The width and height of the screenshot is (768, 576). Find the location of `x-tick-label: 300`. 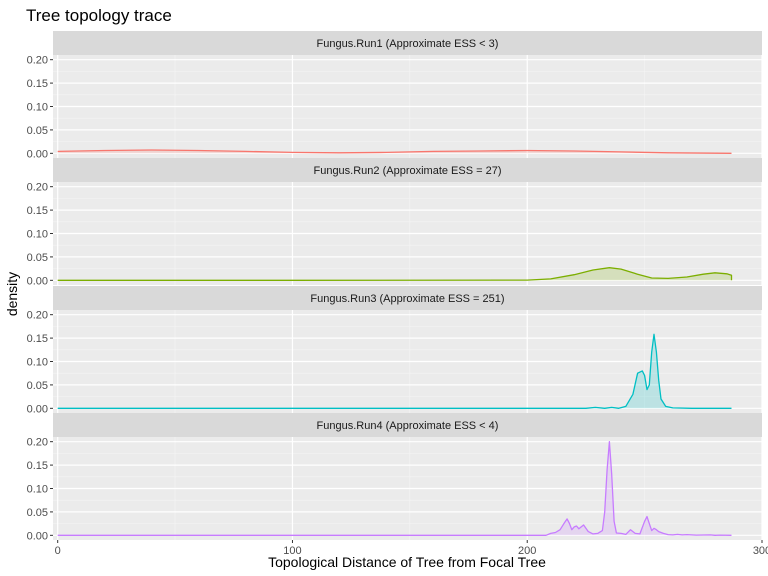

x-tick-label: 300 is located at coordinates (760, 551).